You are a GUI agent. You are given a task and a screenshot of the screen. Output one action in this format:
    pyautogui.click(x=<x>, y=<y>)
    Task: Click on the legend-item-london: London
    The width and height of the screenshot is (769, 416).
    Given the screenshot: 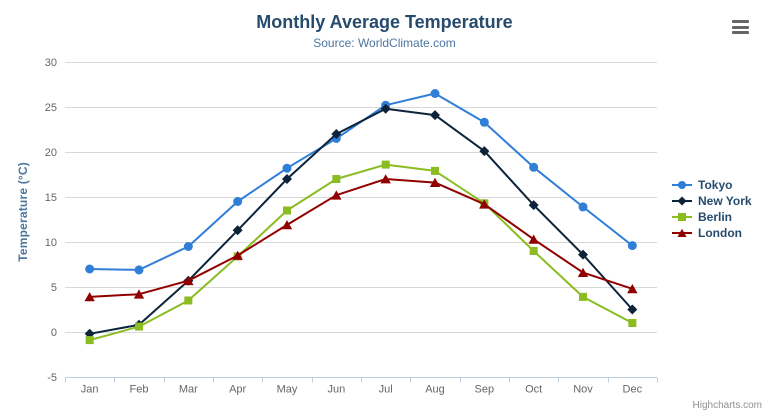 What is the action you would take?
    pyautogui.click(x=711, y=233)
    